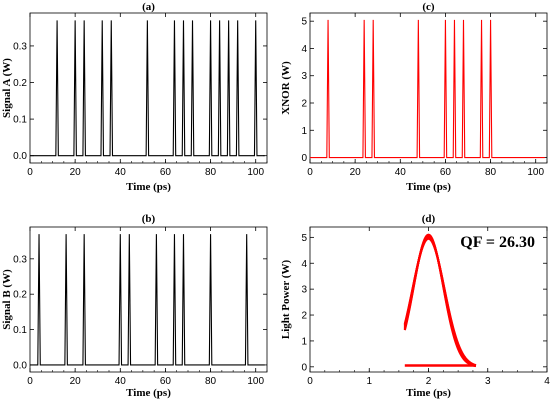 This screenshot has height=402, width=550. What do you see at coordinates (148, 7) in the screenshot?
I see `panel-title: (a)` at bounding box center [148, 7].